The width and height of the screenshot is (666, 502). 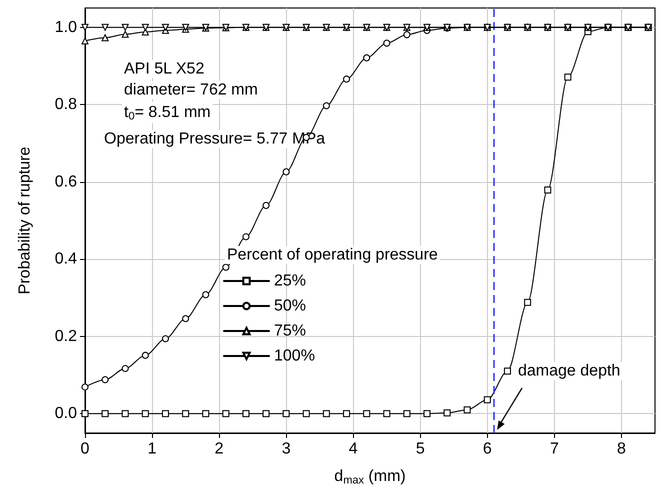 What do you see at coordinates (420, 449) in the screenshot?
I see `x-tick-label: 5` at bounding box center [420, 449].